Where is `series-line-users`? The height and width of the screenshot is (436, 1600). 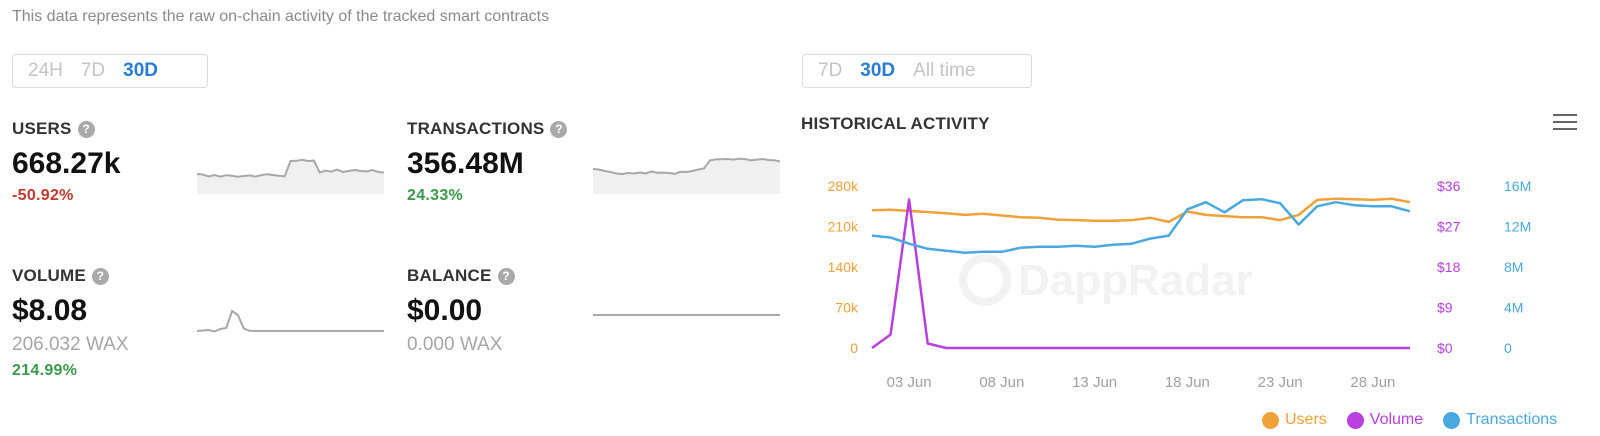
series-line-users is located at coordinates (1141, 210).